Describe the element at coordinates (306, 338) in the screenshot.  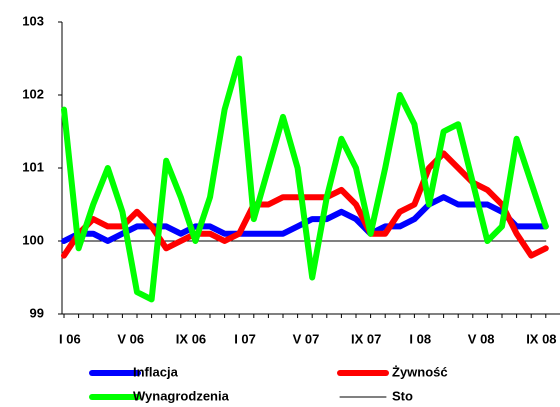
I see `x-tick-label: V 07` at that location.